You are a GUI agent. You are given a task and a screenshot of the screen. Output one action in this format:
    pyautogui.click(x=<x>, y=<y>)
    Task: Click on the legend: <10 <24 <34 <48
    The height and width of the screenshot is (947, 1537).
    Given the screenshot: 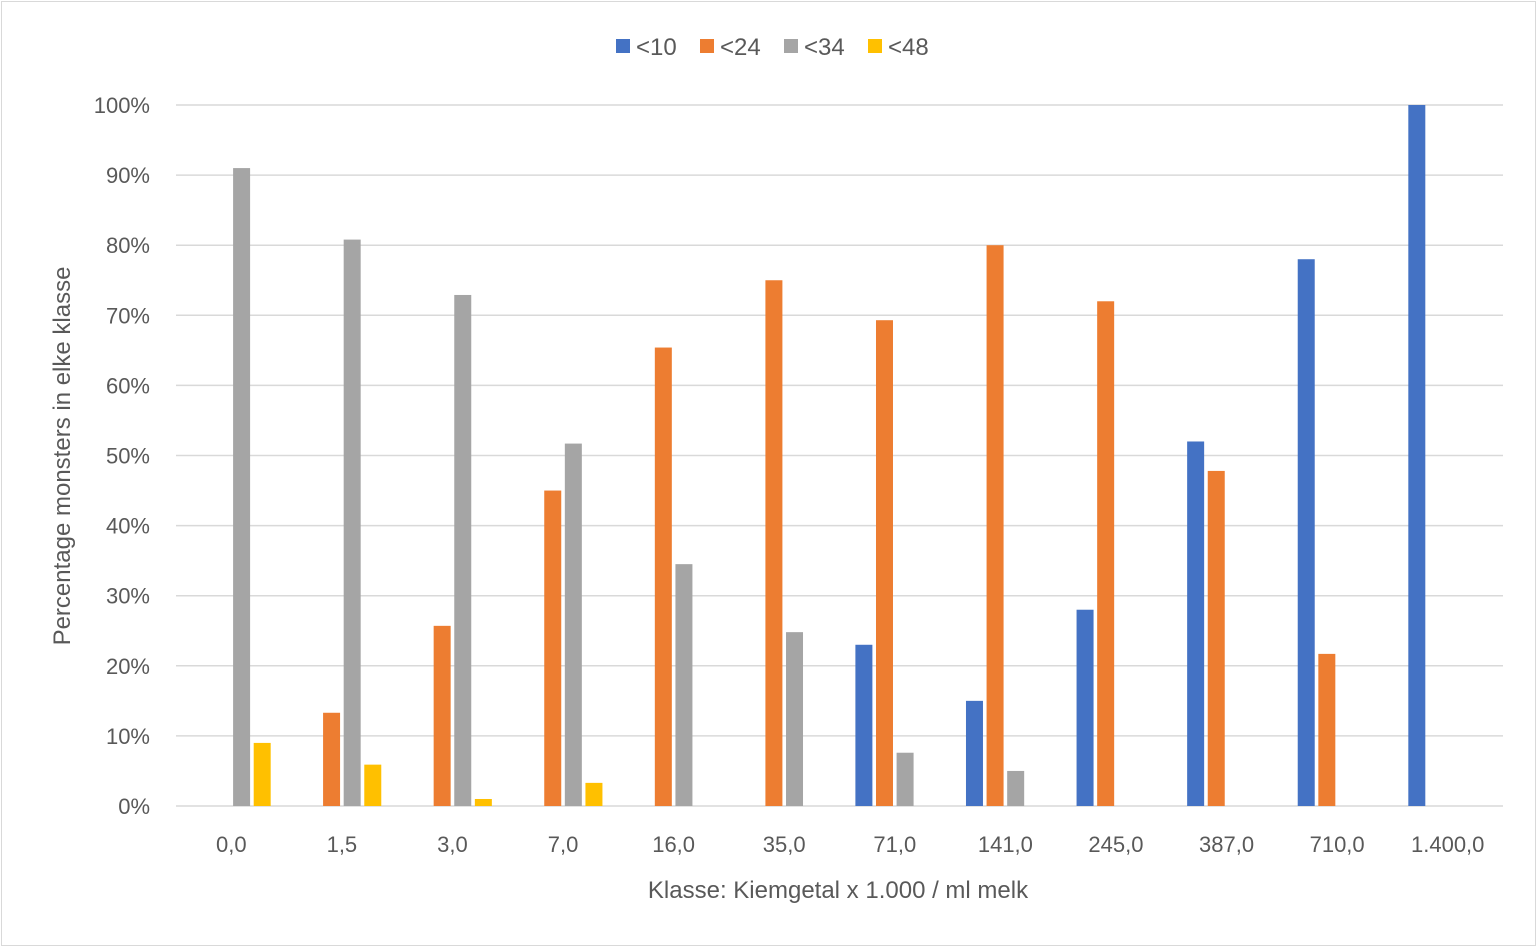 What is the action you would take?
    pyautogui.click(x=772, y=47)
    